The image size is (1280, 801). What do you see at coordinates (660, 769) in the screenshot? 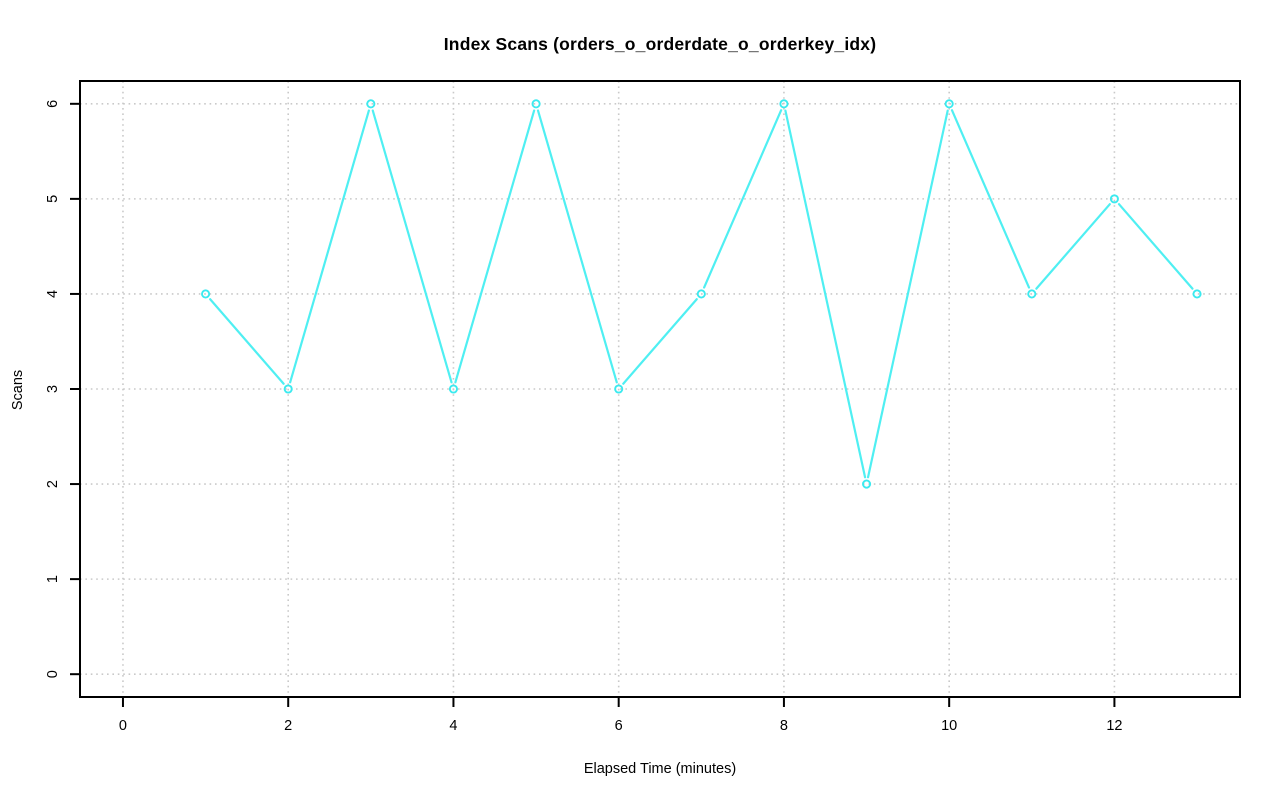
I see `x-axis-label: Elapsed Time (minutes)` at bounding box center [660, 769].